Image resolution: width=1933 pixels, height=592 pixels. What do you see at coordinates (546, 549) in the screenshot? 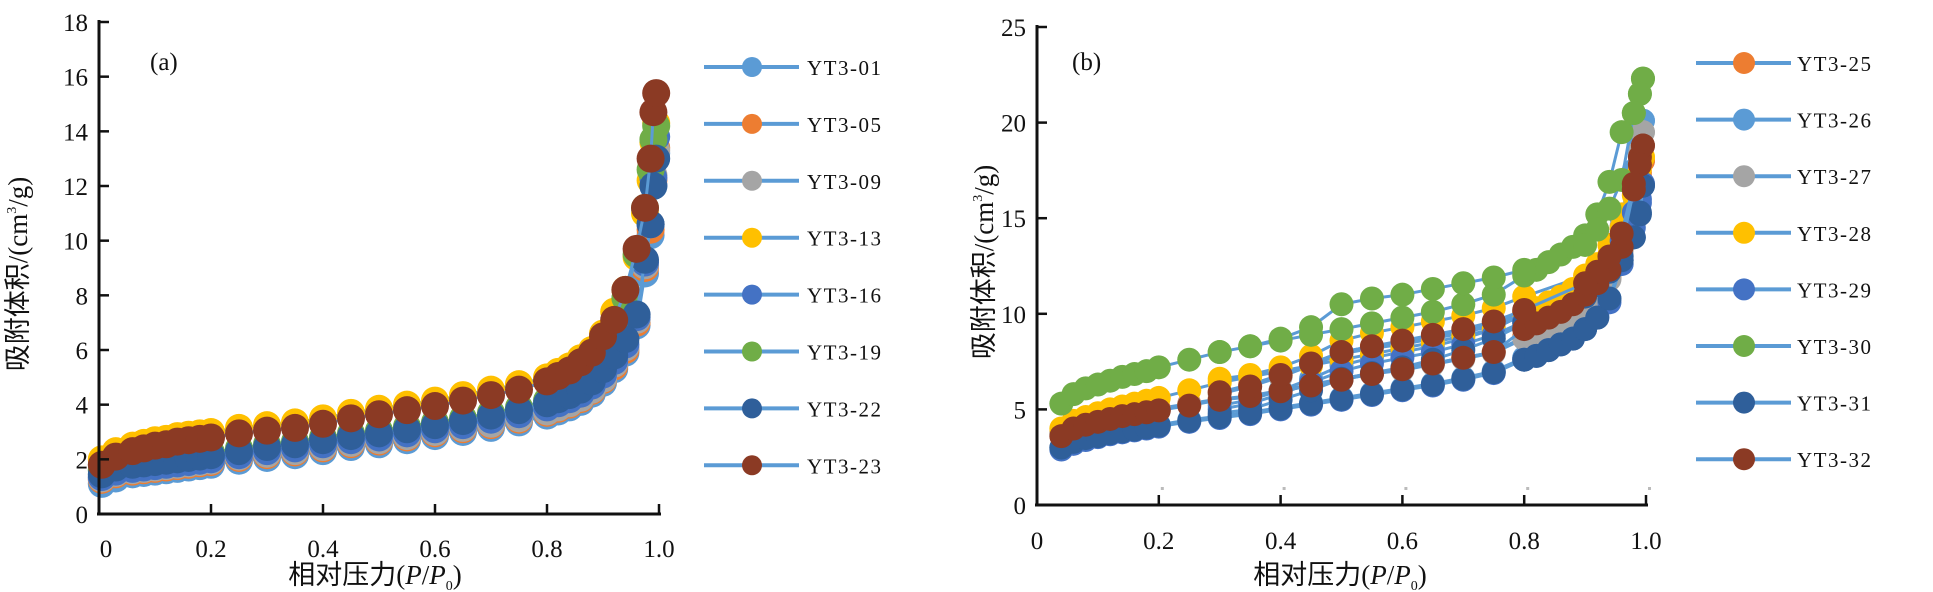
I see `x-tick-label: 0.8` at bounding box center [546, 549].